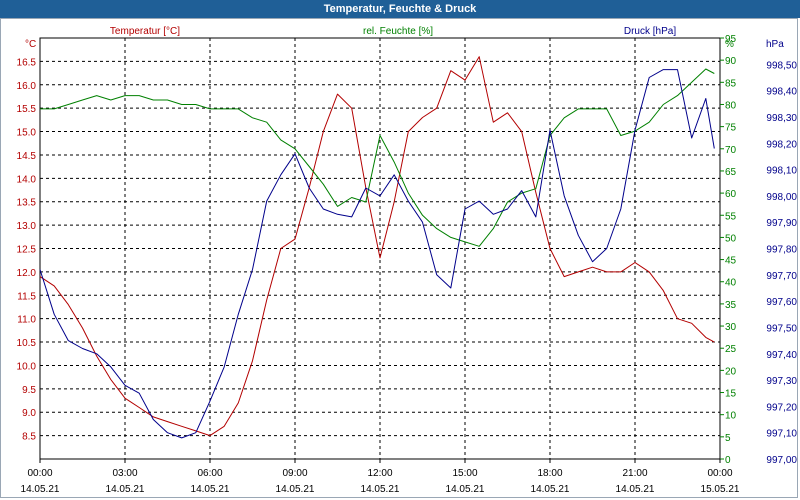 This screenshot has width=800, height=500. I want to click on time-tick-label: 03:00, so click(124, 473).